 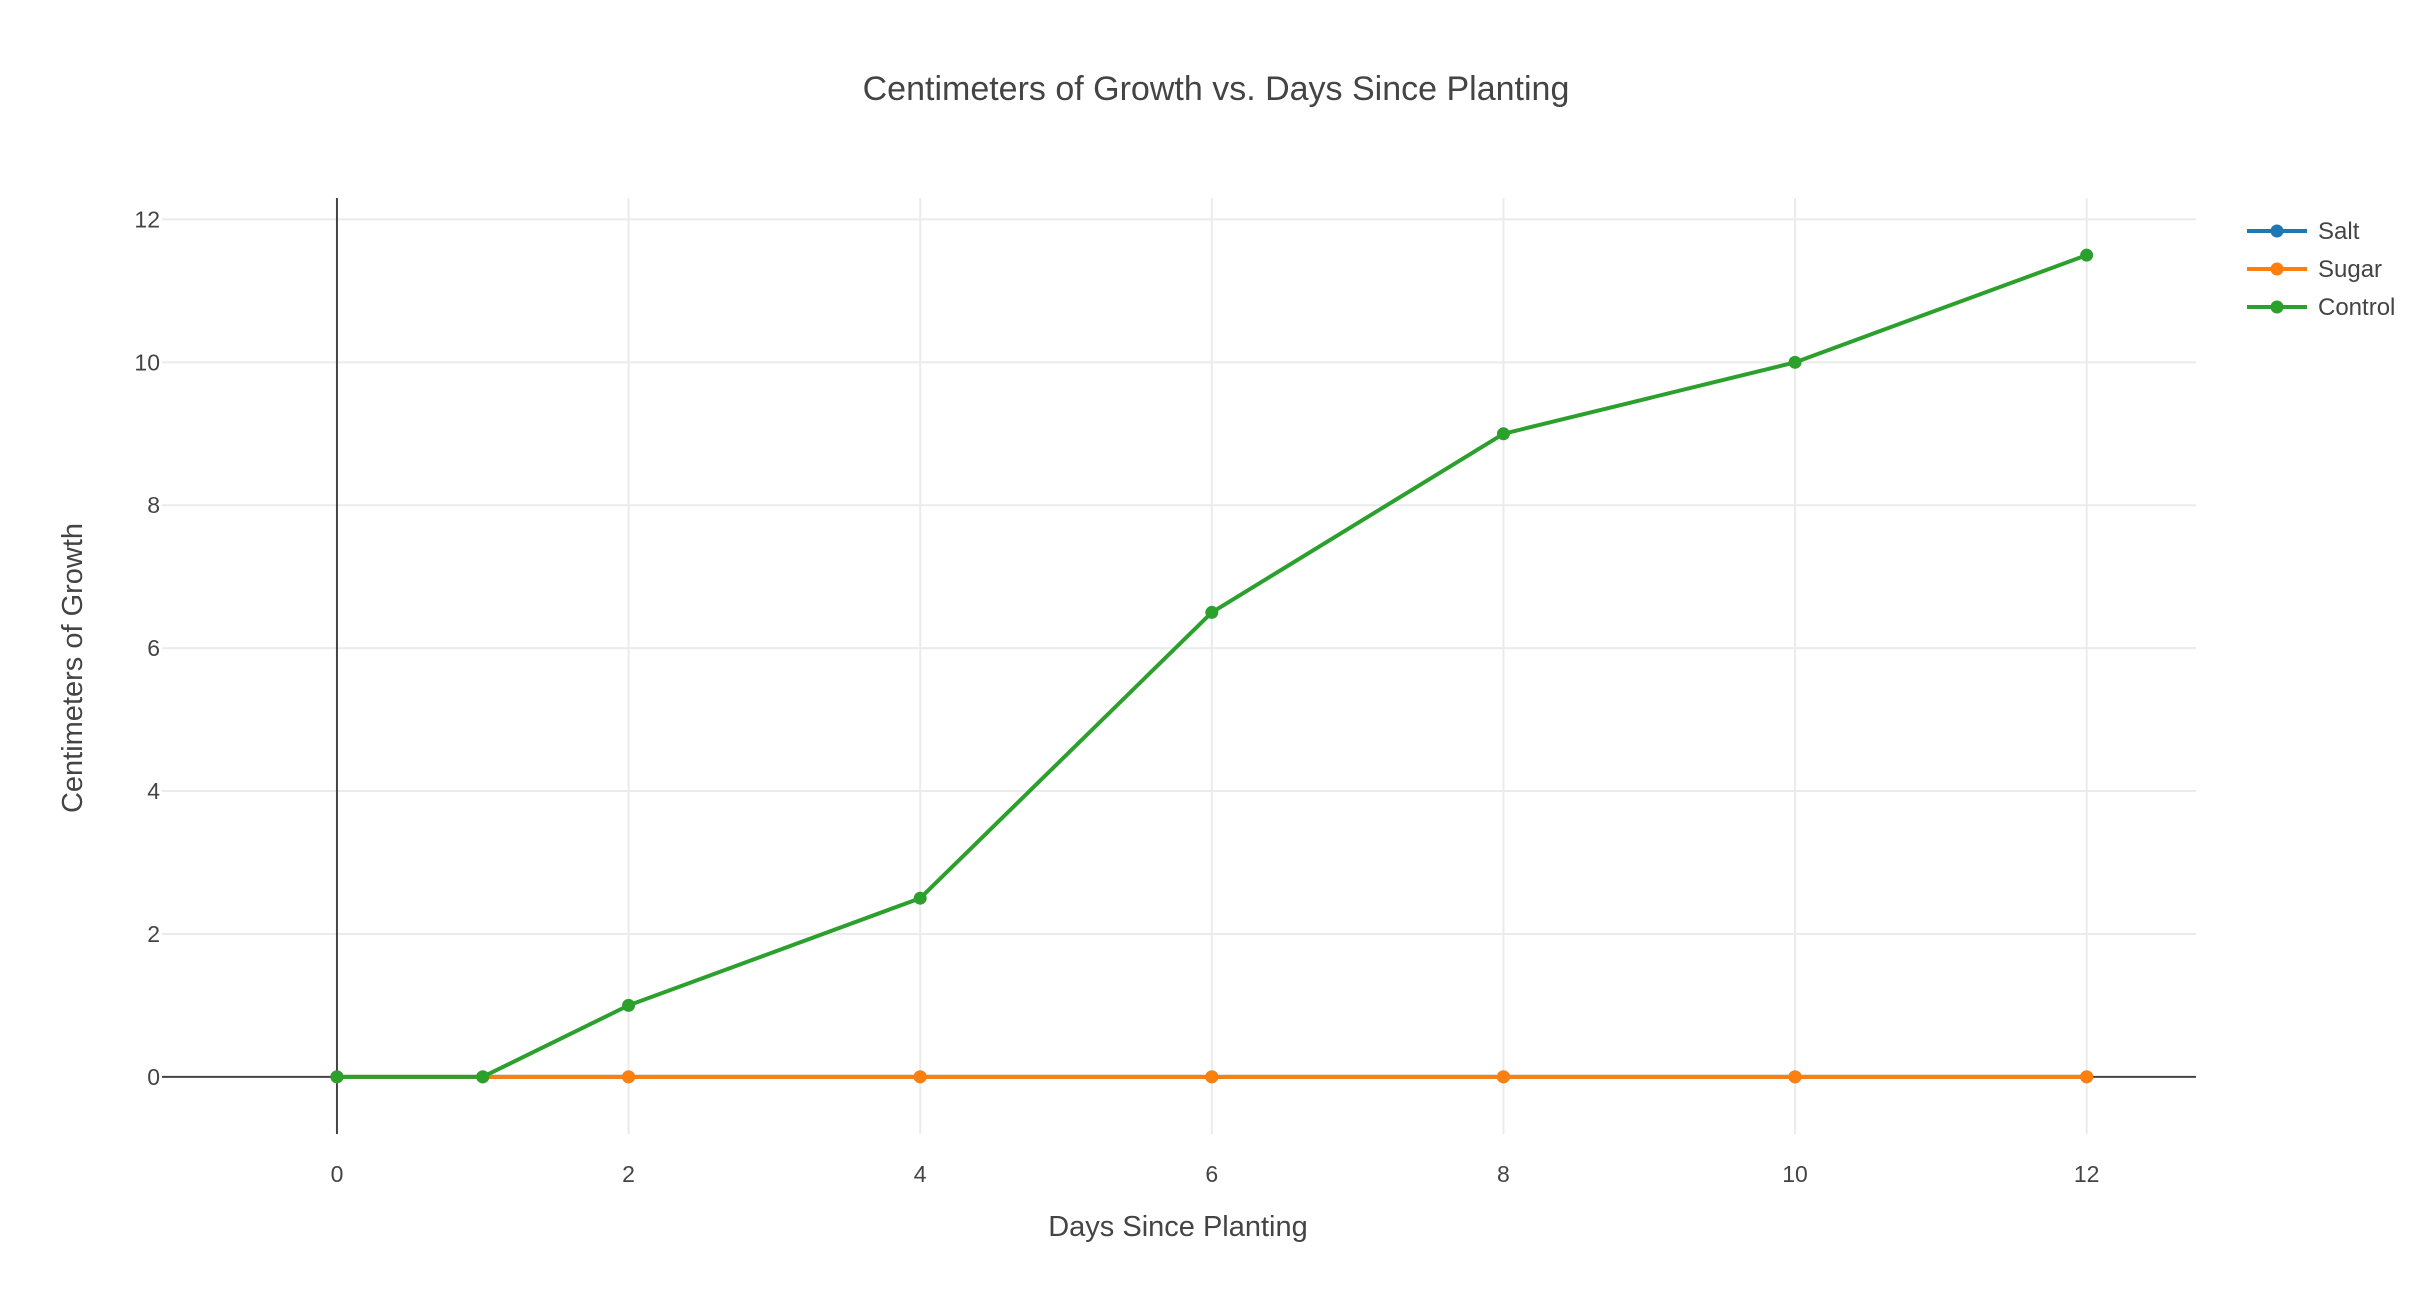 I want to click on legend-item-control: Control, so click(x=2321, y=307).